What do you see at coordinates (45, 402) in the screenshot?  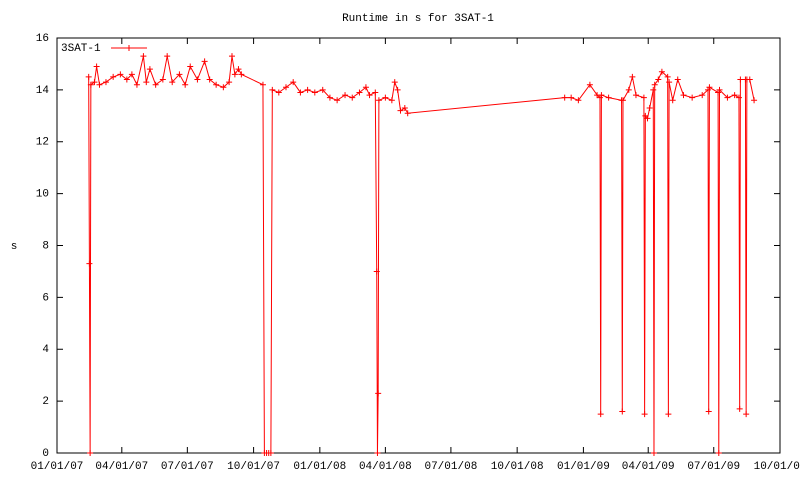 I see `y-tick-label: 2` at bounding box center [45, 402].